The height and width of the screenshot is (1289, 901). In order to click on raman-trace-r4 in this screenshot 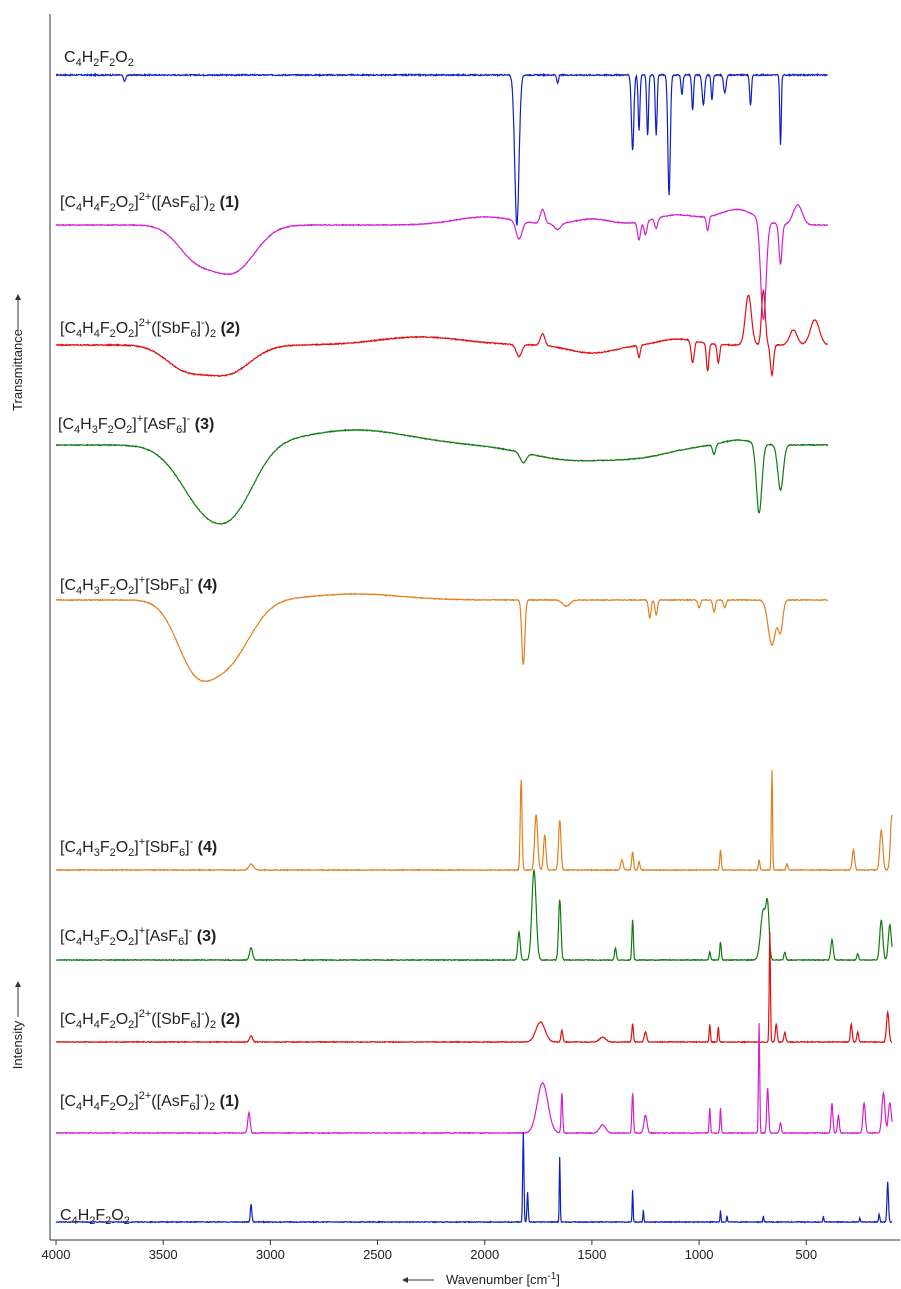, I will do `click(474, 821)`.